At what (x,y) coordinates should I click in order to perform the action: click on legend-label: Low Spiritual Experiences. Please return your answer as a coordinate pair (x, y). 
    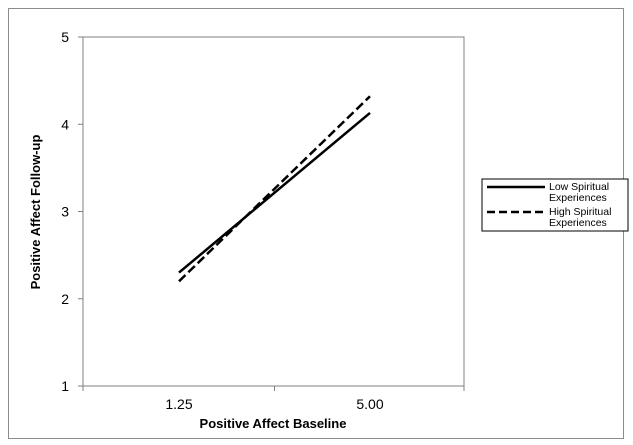
    Looking at the image, I should click on (579, 192).